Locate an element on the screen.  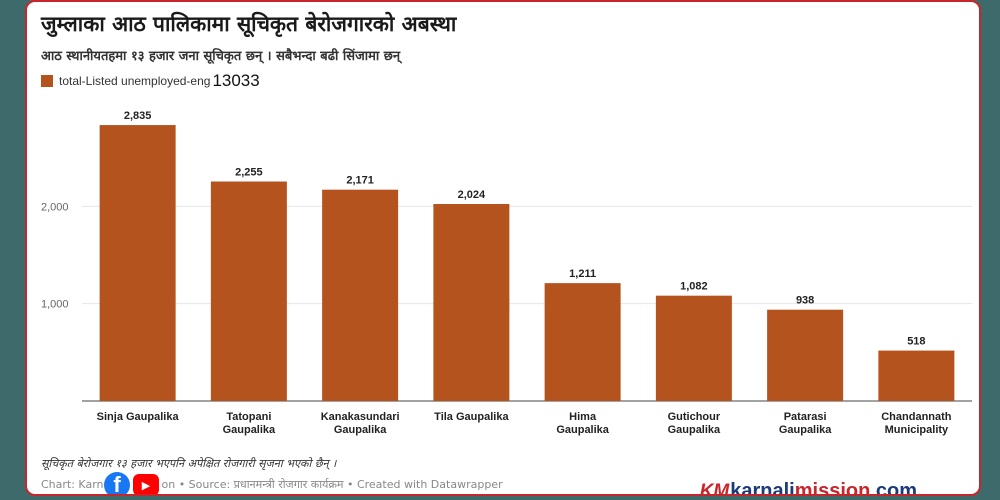
category-label: Hima is located at coordinates (583, 417).